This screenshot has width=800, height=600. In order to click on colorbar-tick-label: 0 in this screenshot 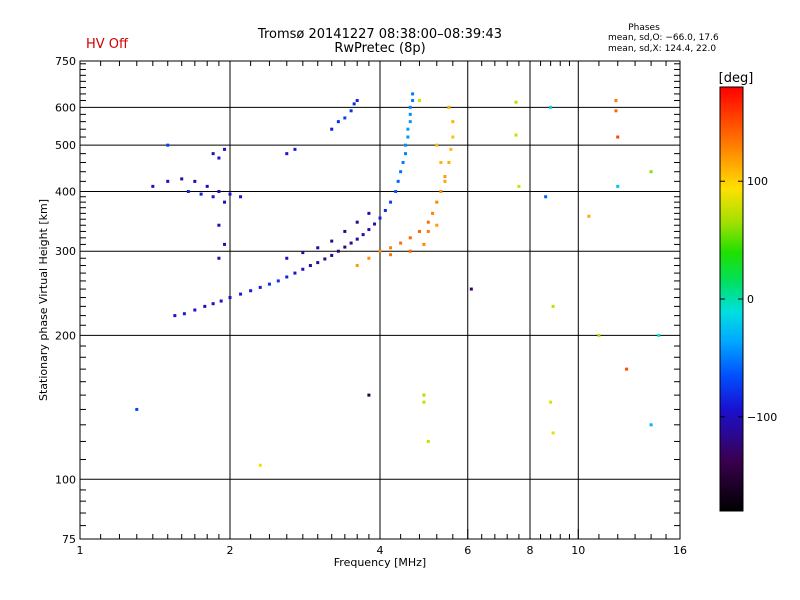, I will do `click(750, 299)`.